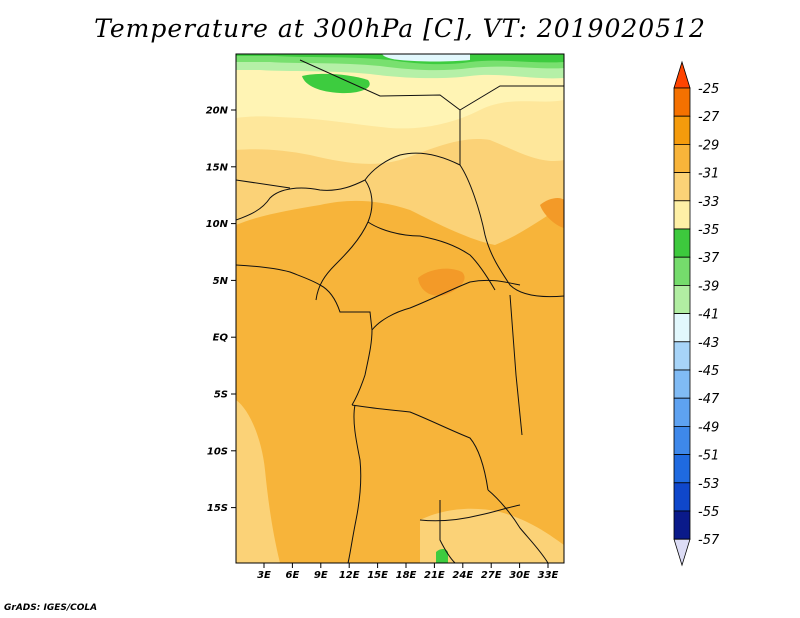 Image resolution: width=800 pixels, height=618 pixels. What do you see at coordinates (708, 230) in the screenshot?
I see `colorbar-label: -35` at bounding box center [708, 230].